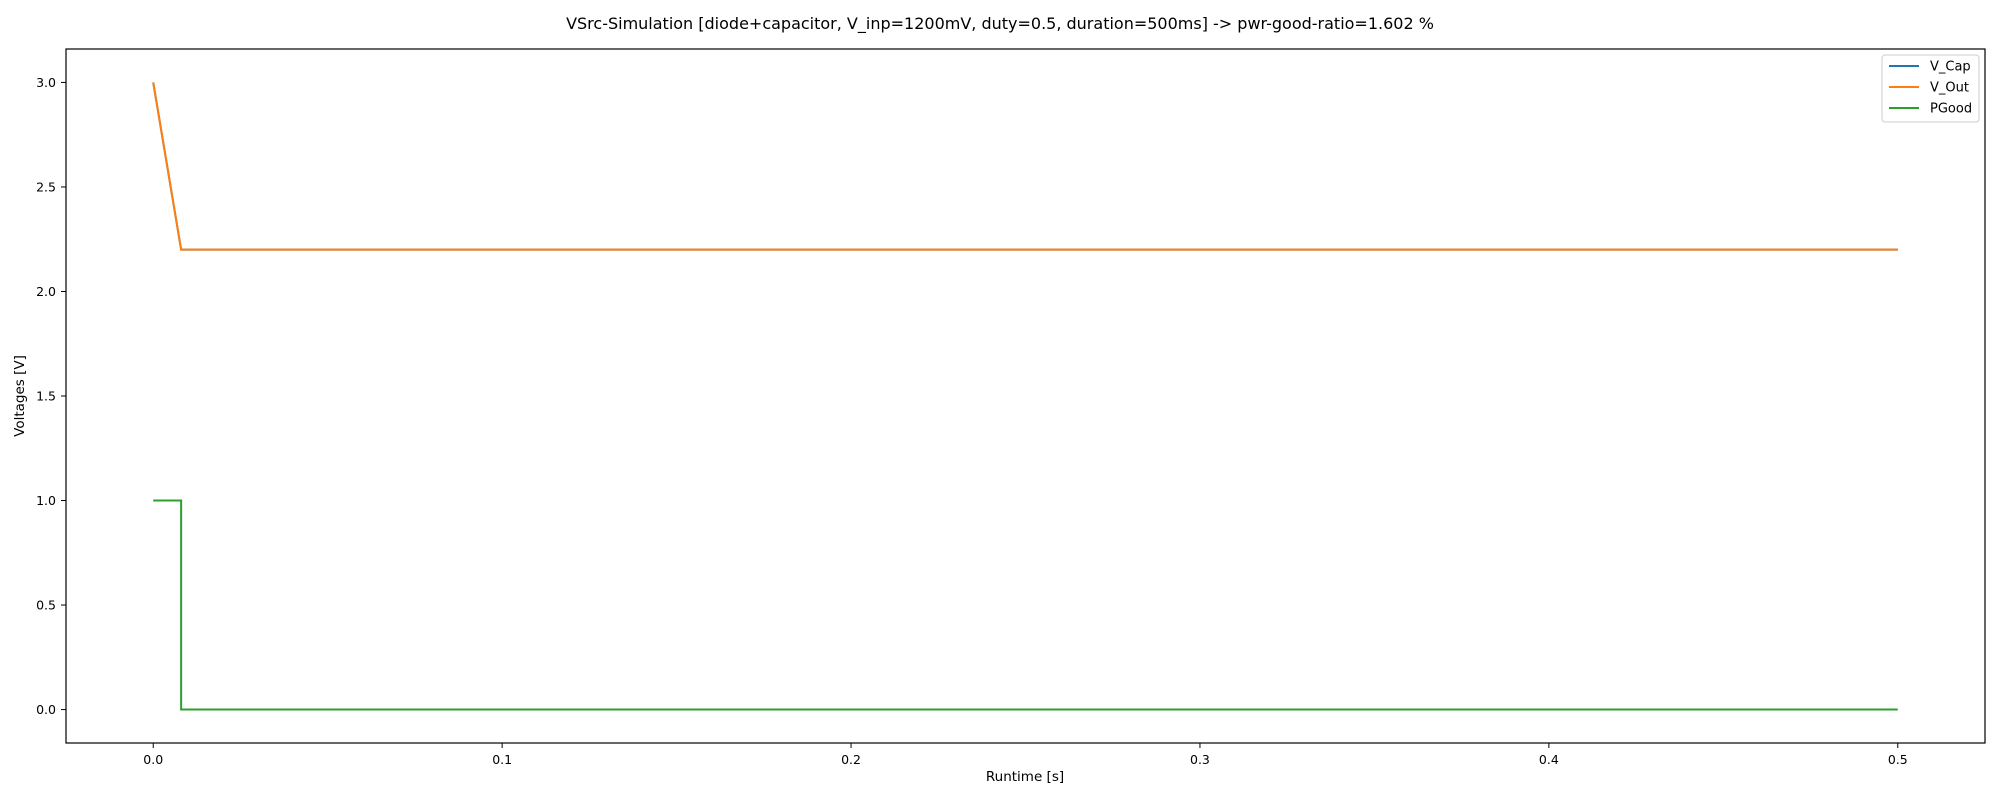  What do you see at coordinates (1951, 109) in the screenshot?
I see `legend-label-pgood: PGood` at bounding box center [1951, 109].